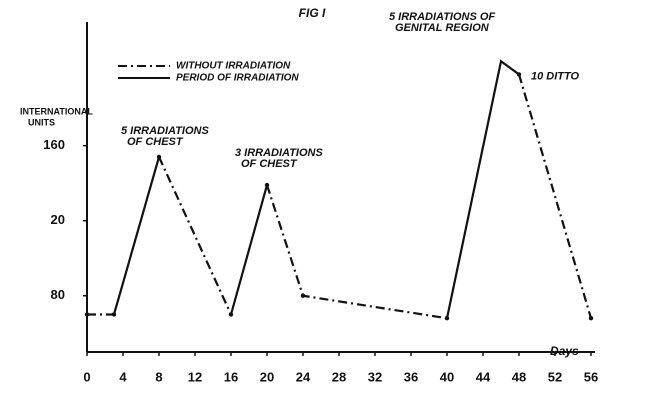 Image resolution: width=666 pixels, height=414 pixels. I want to click on y-axis-label: INTERNATIONAL, so click(56, 111).